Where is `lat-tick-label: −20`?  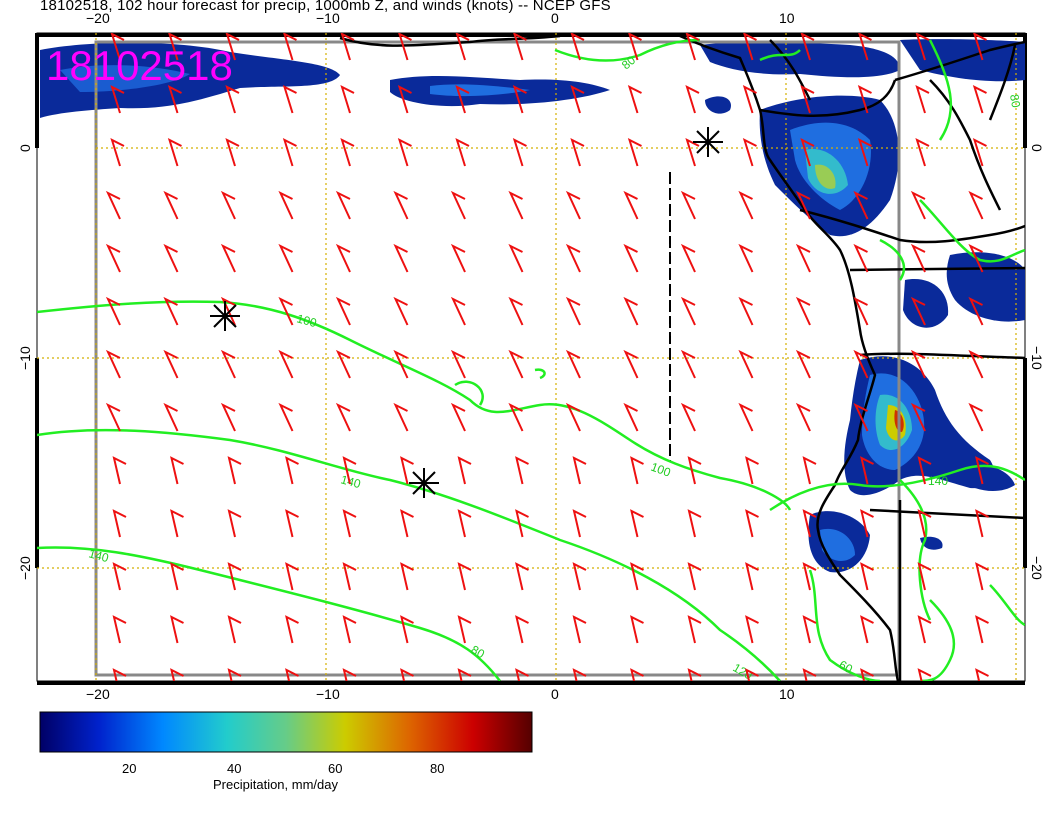
lat-tick-label: −20 is located at coordinates (1037, 568).